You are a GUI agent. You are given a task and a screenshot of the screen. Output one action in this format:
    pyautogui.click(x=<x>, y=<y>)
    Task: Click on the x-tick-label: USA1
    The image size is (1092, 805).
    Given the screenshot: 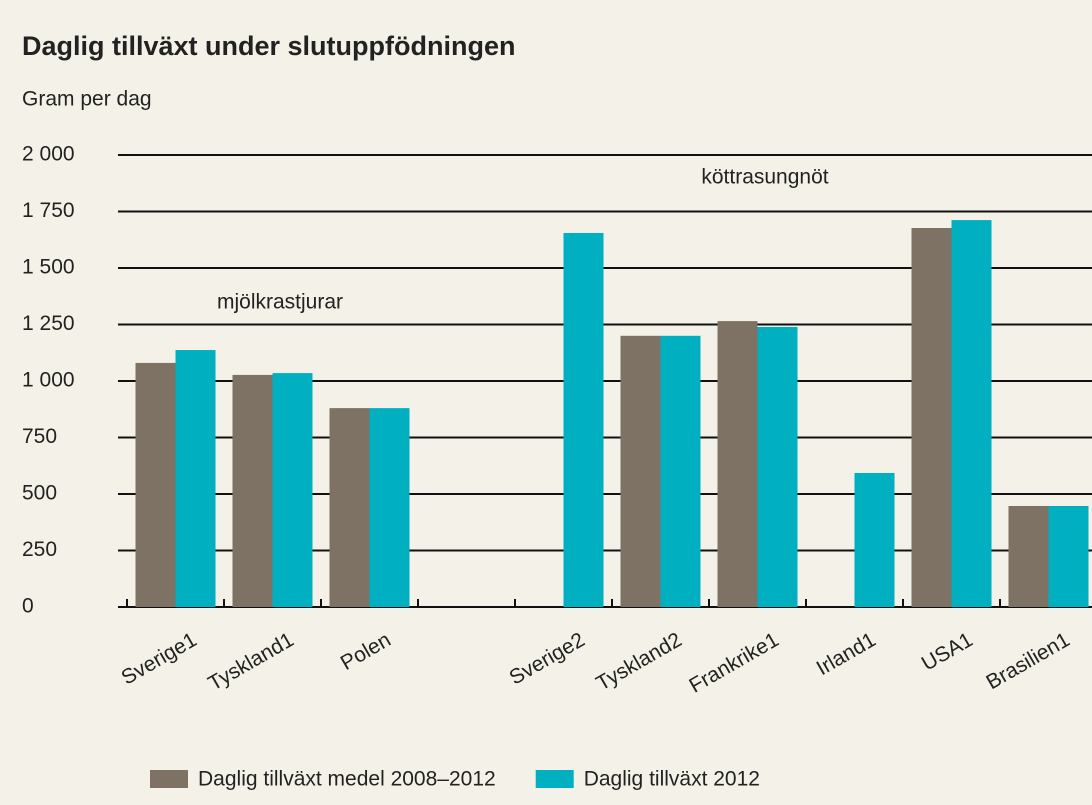 What is the action you would take?
    pyautogui.click(x=947, y=651)
    